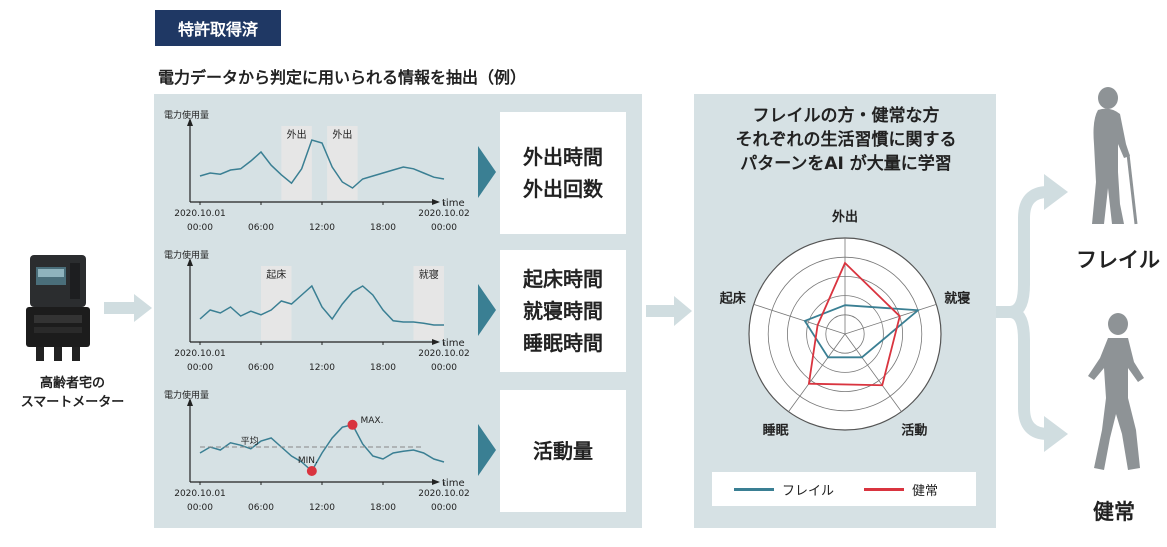  Describe the element at coordinates (311, 471) in the screenshot. I see `min-point` at that location.